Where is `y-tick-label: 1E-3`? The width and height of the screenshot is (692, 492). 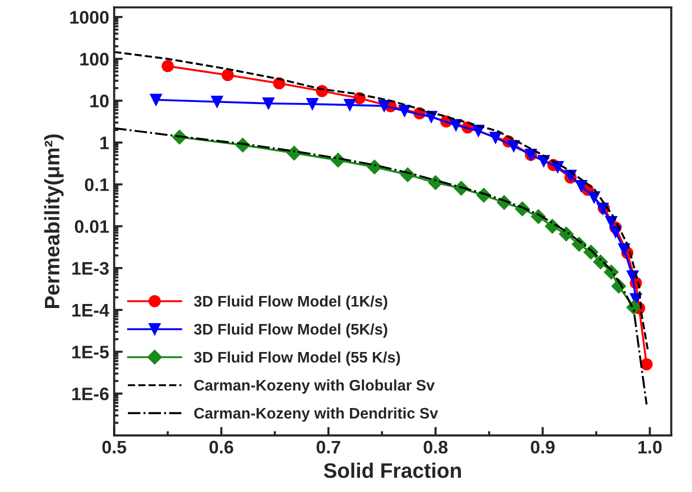
y-tick-label: 1E-3 is located at coordinates (90, 268).